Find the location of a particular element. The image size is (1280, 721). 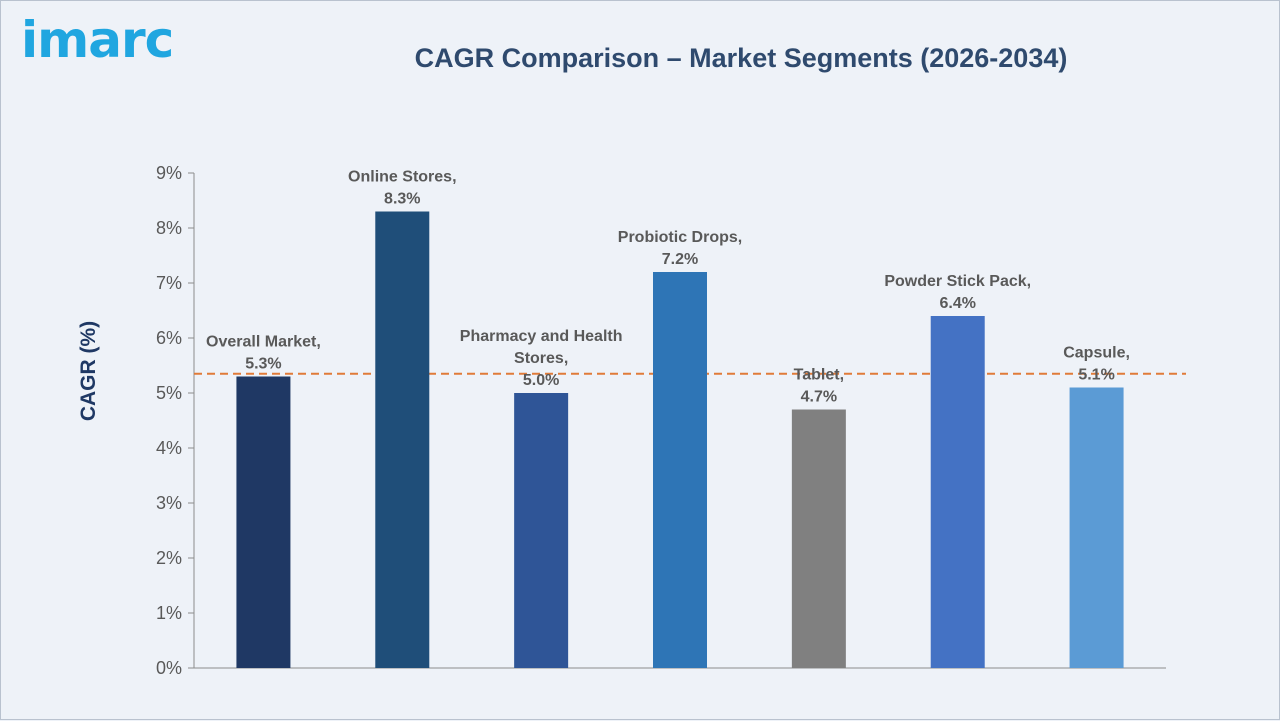

imarc-logo: imarc is located at coordinates (111, 46).